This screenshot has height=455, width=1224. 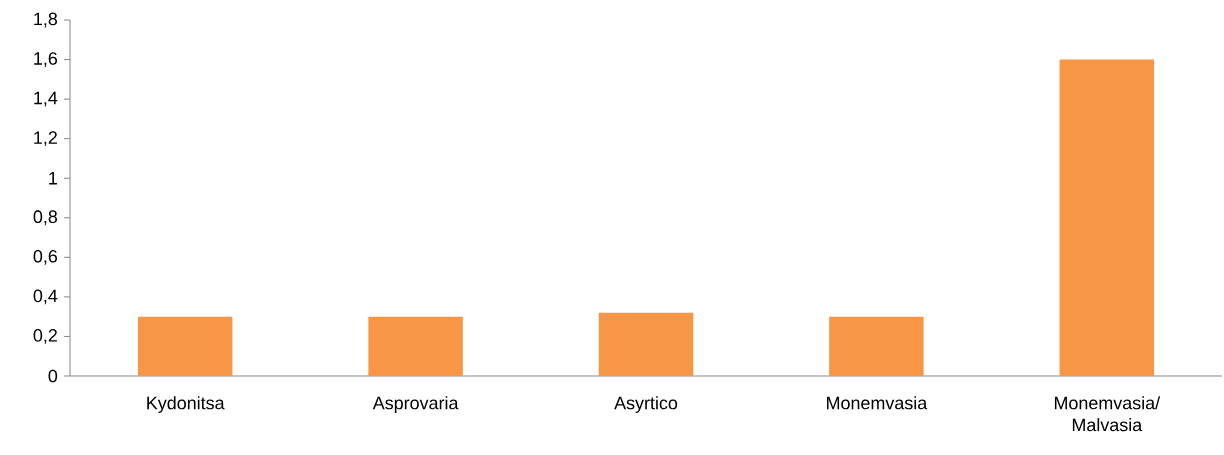 What do you see at coordinates (45, 297) in the screenshot?
I see `y-tick-label: 0,4` at bounding box center [45, 297].